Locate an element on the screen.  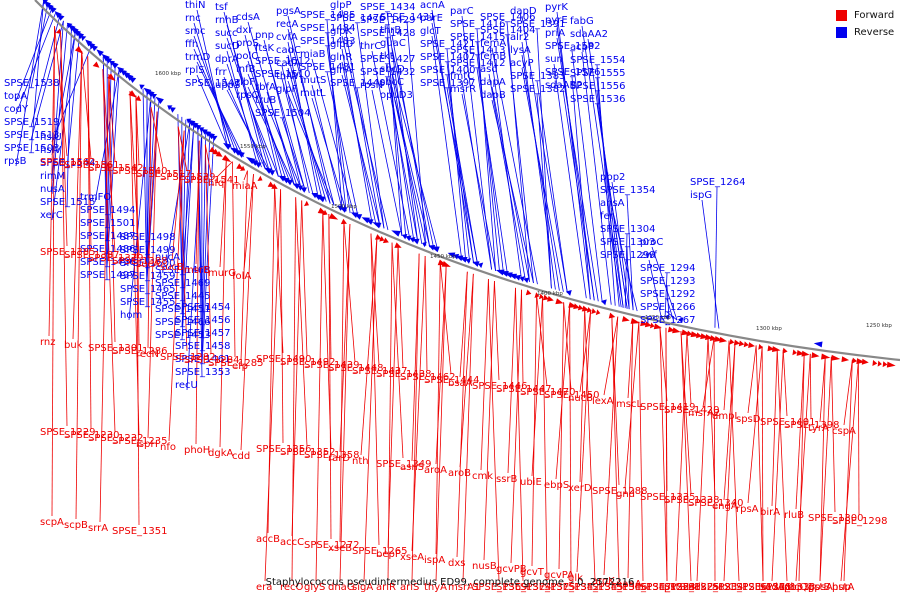
gene-label: SPSE_1234 is located at coordinates (716, 587).